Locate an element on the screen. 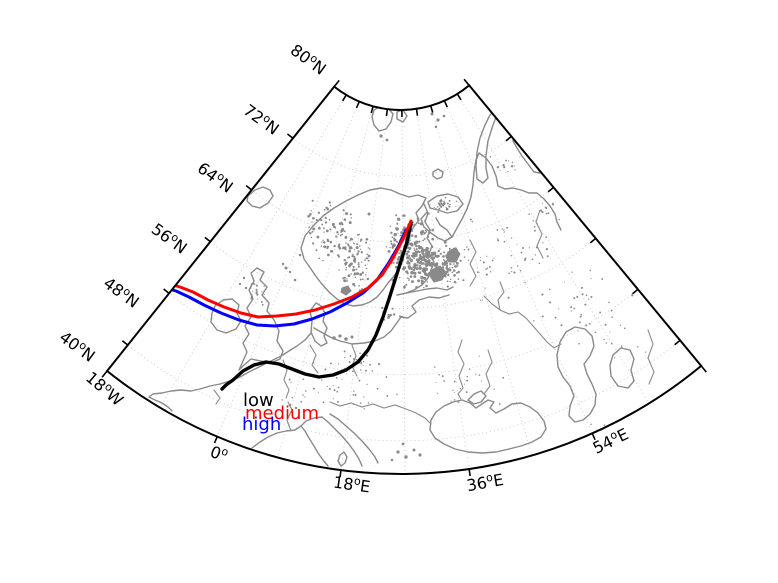 The height and width of the screenshot is (583, 778). coastline-corsica is located at coordinates (342, 459).